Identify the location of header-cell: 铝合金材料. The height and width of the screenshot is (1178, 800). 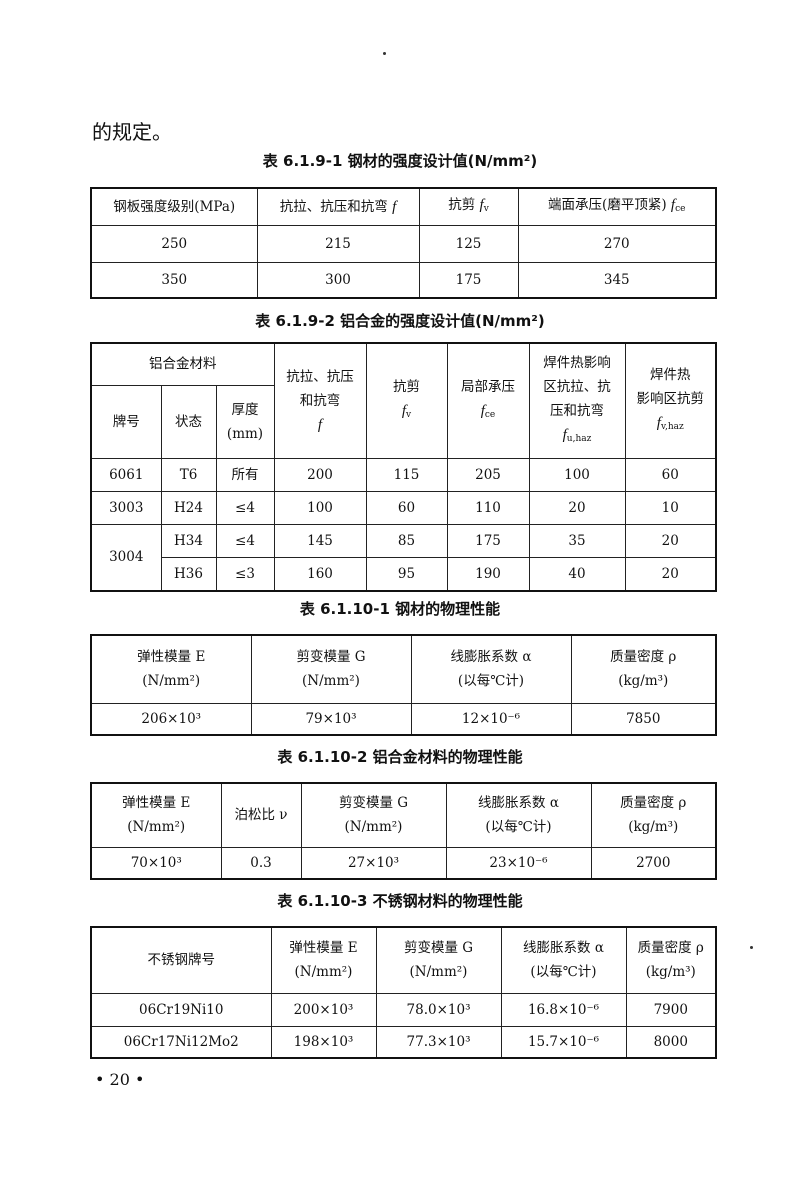
(182, 364).